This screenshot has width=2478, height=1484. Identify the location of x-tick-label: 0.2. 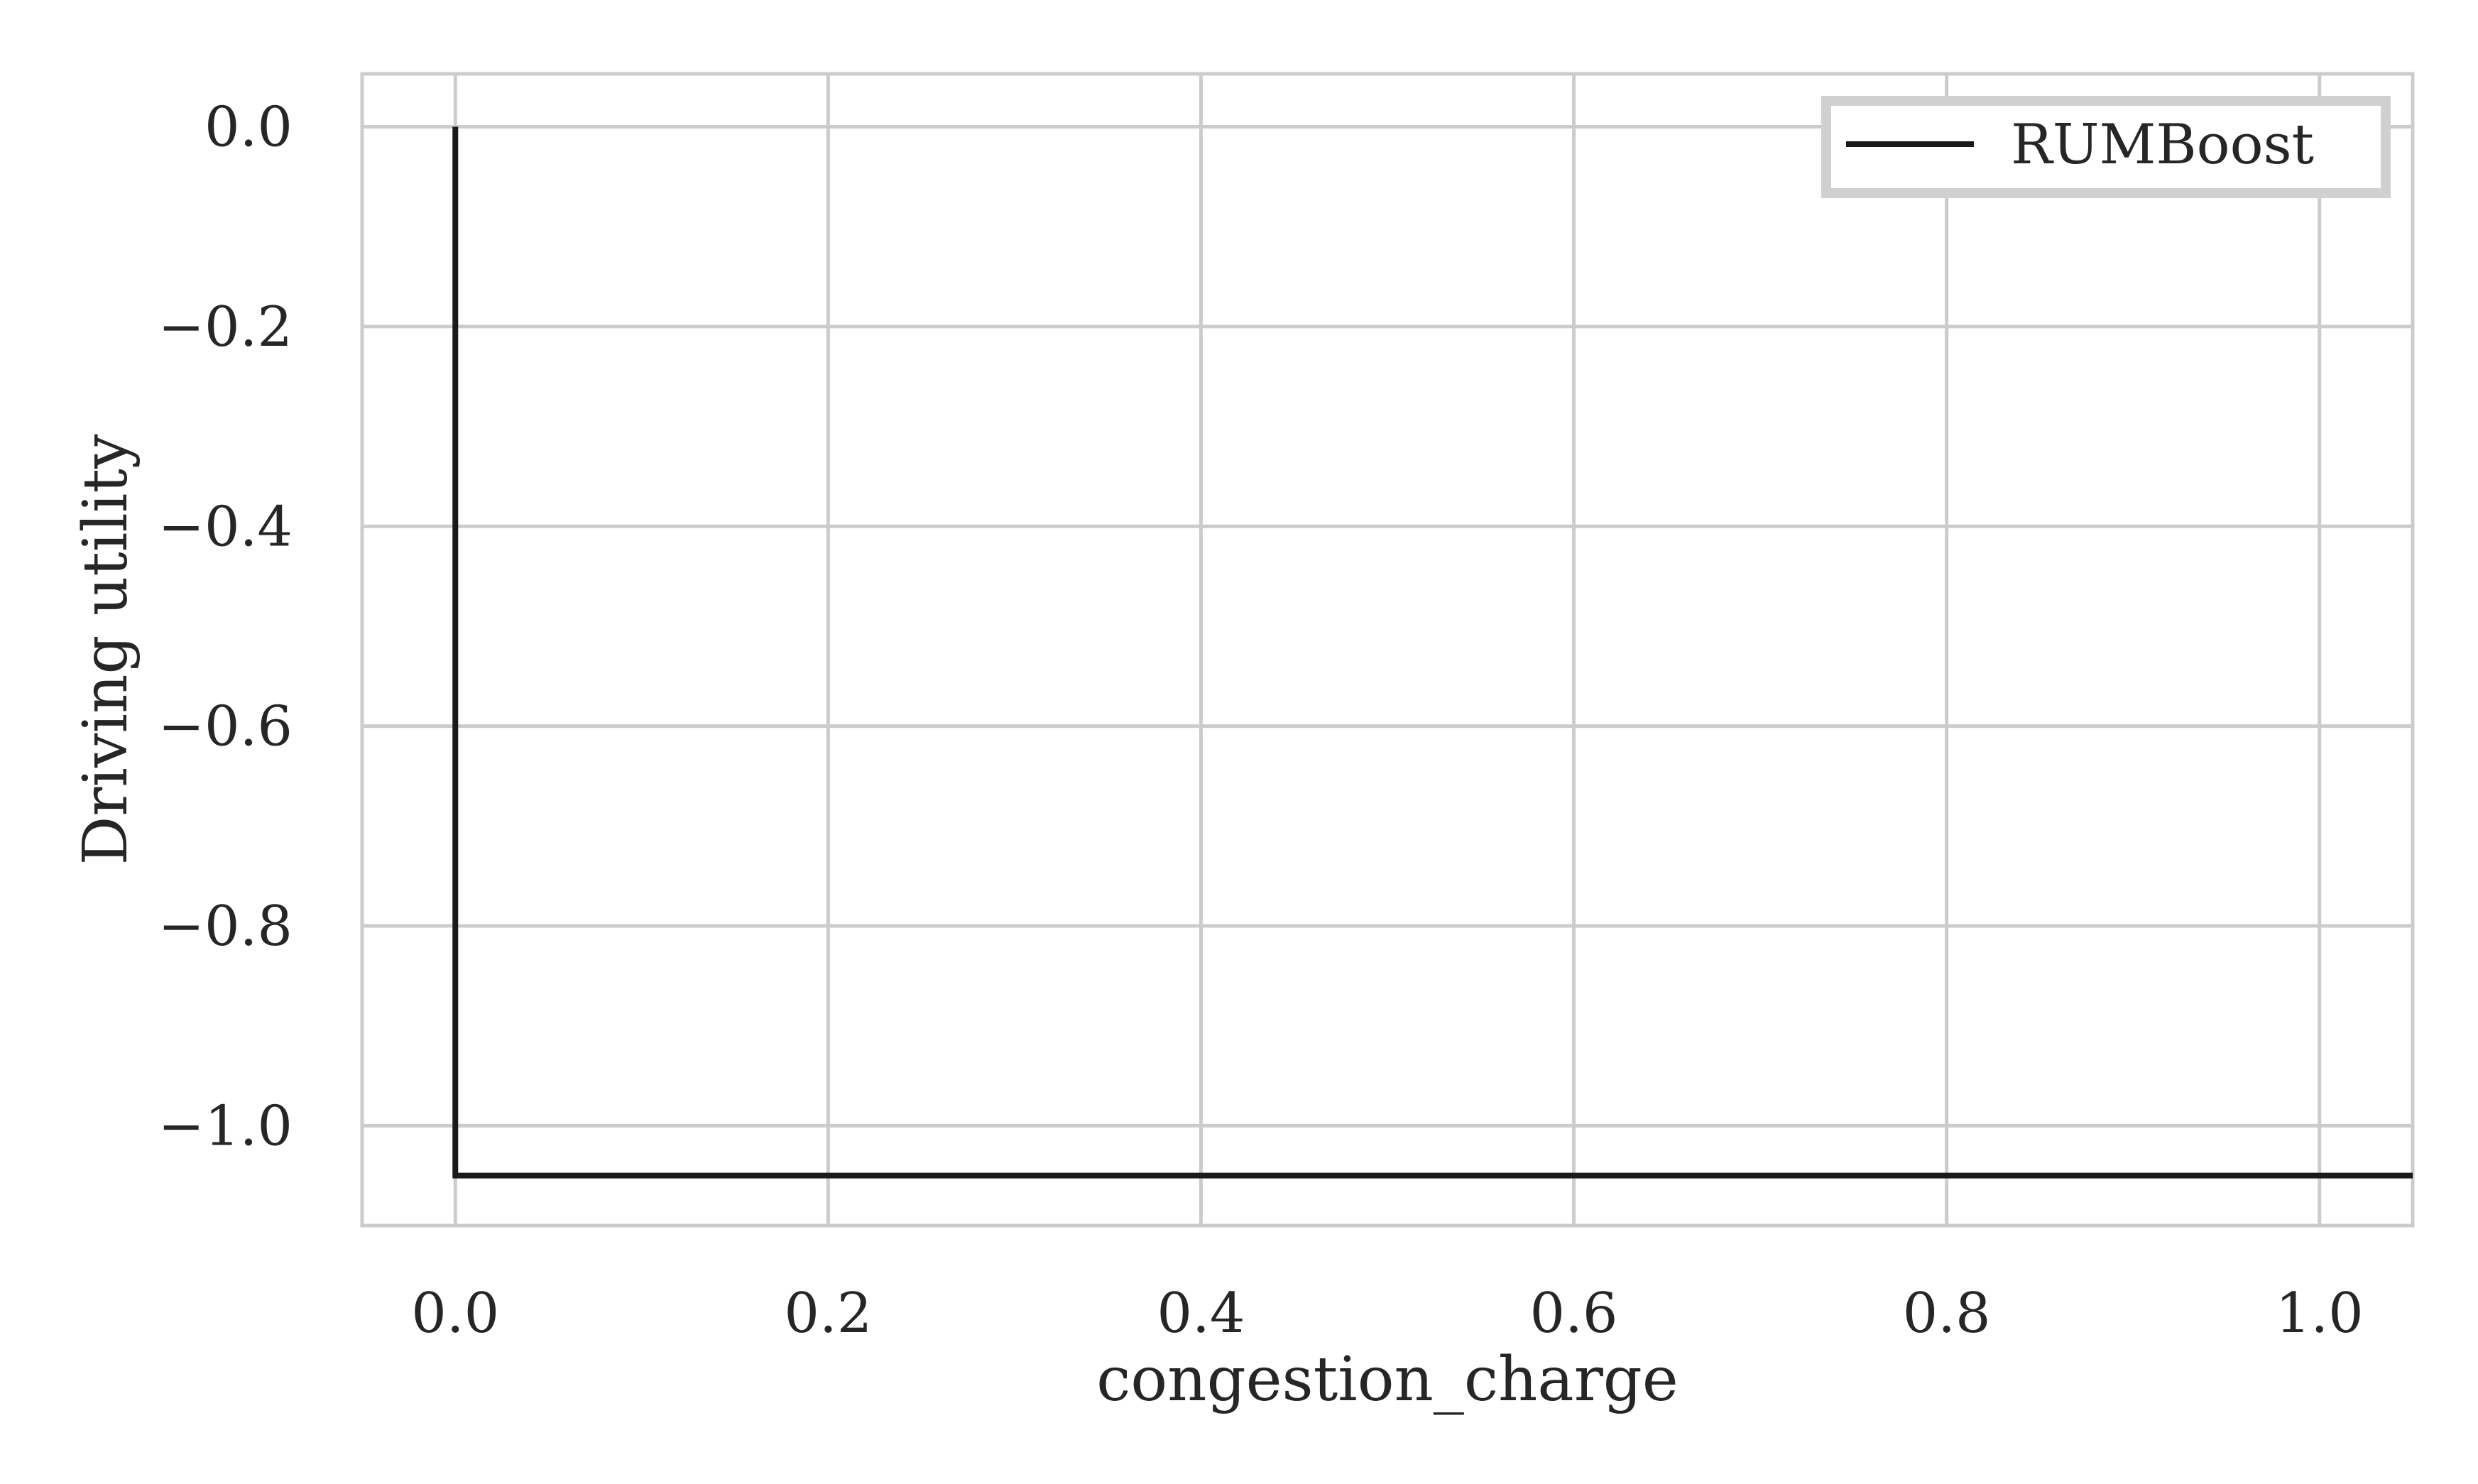
(828, 1314).